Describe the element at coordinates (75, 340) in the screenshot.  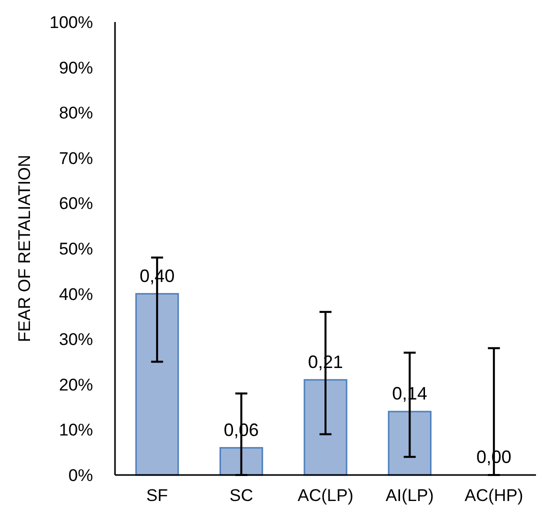
I see `y-tick-label: 30%` at that location.